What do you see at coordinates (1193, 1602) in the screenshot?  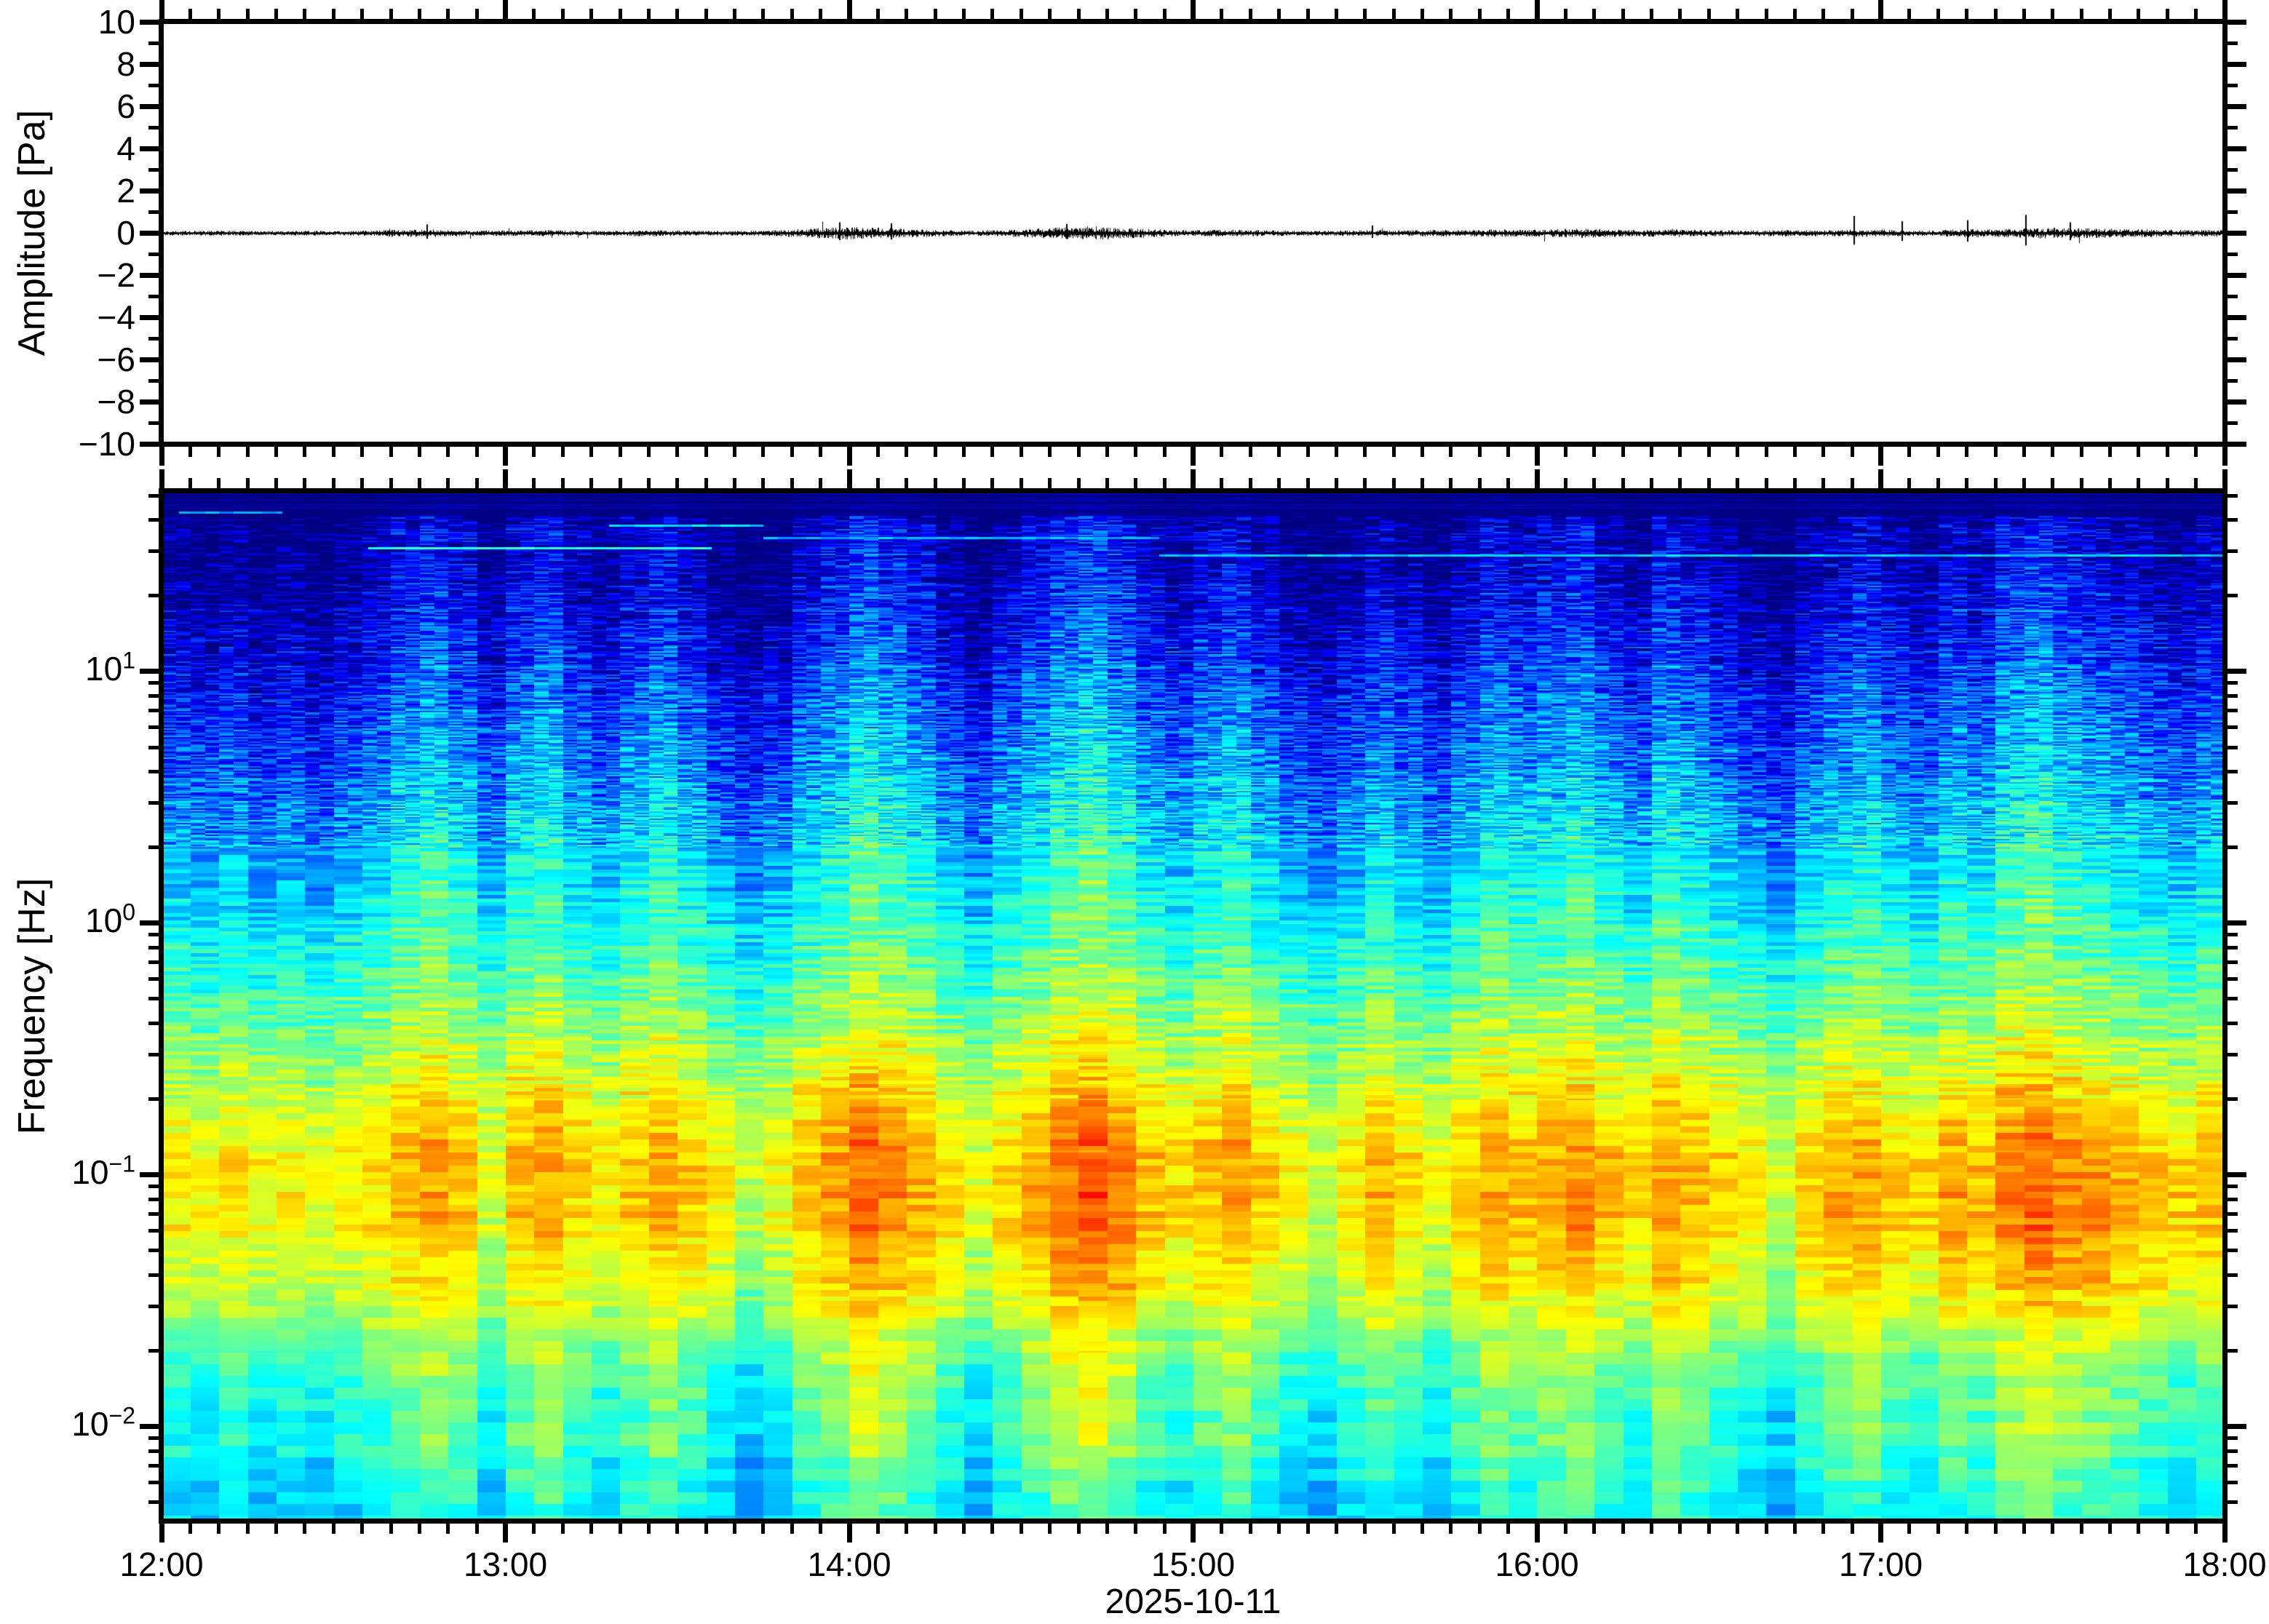 I see `date-label: 2025-10-11` at bounding box center [1193, 1602].